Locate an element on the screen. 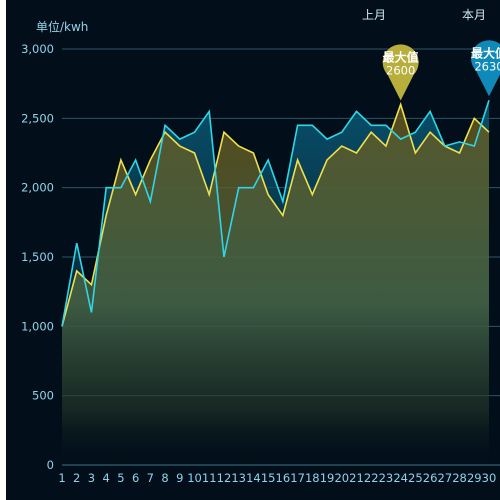 The image size is (500, 500). x-tick-label: 18 is located at coordinates (312, 478).